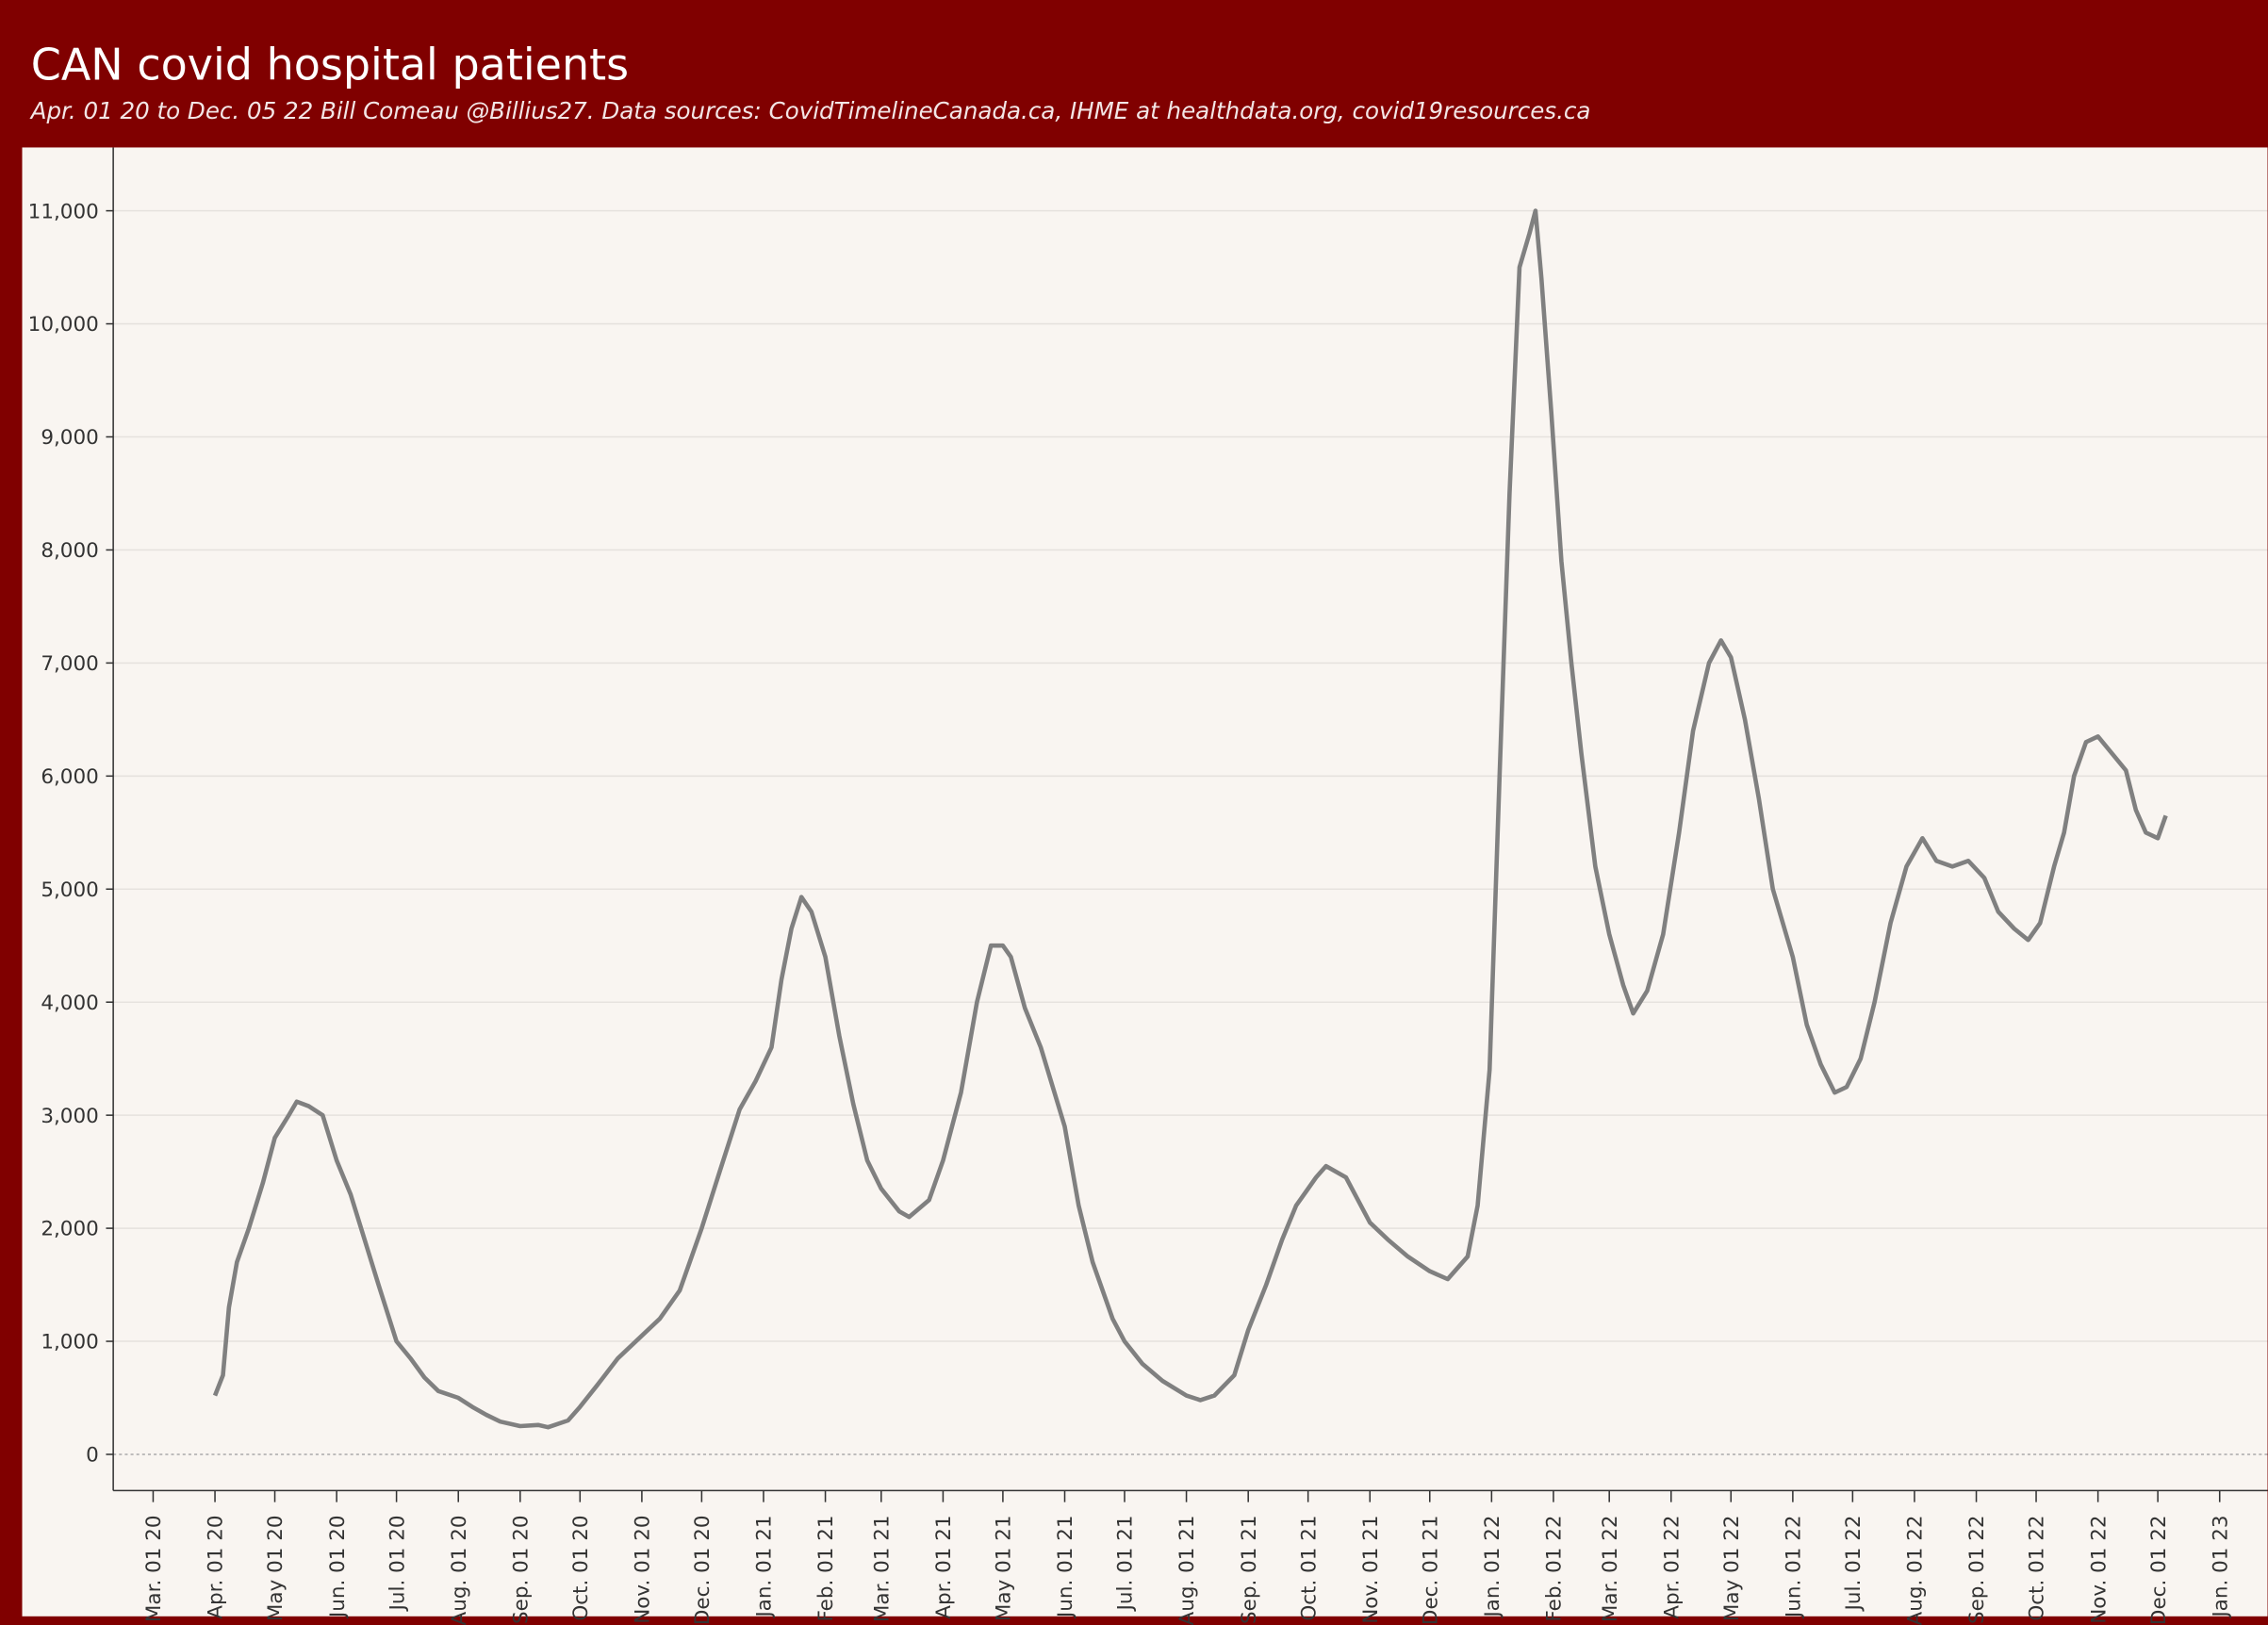 This screenshot has width=2268, height=1625. What do you see at coordinates (70, 551) in the screenshot?
I see `y-tick-label: 8,000` at bounding box center [70, 551].